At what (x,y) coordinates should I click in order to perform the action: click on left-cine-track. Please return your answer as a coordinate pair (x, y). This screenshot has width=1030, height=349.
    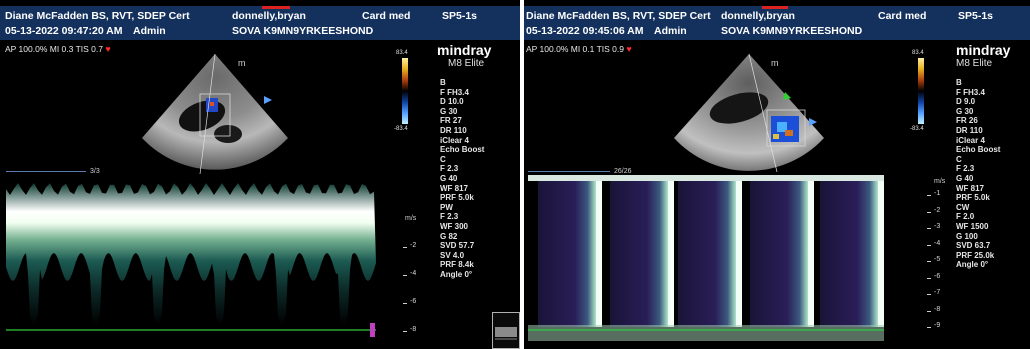
    Looking at the image, I should click on (46, 171).